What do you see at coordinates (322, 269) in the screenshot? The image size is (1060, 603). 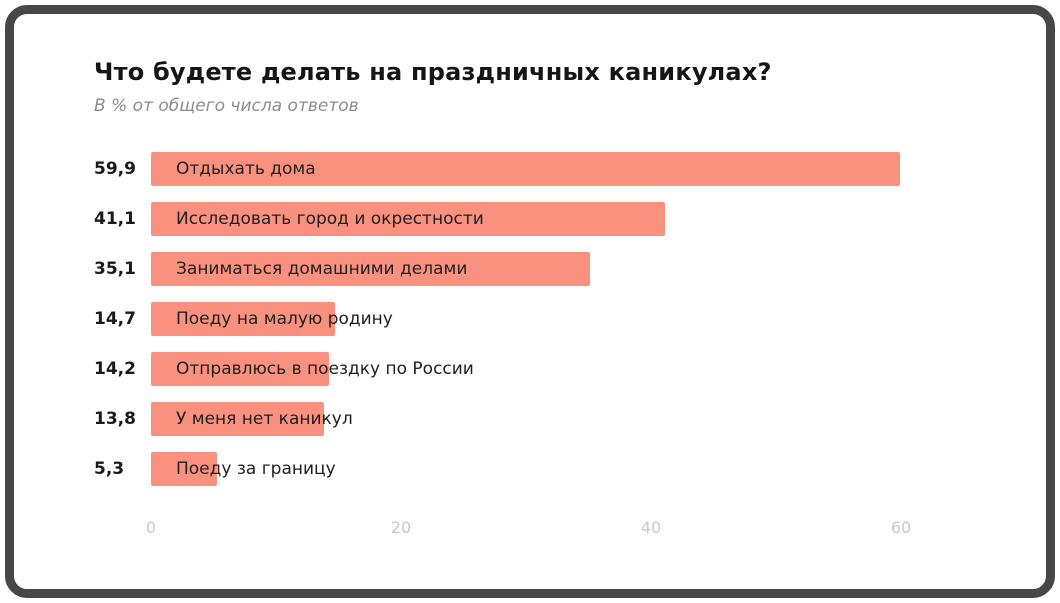 I see `bar-category-label: Заниматься домашними делами` at bounding box center [322, 269].